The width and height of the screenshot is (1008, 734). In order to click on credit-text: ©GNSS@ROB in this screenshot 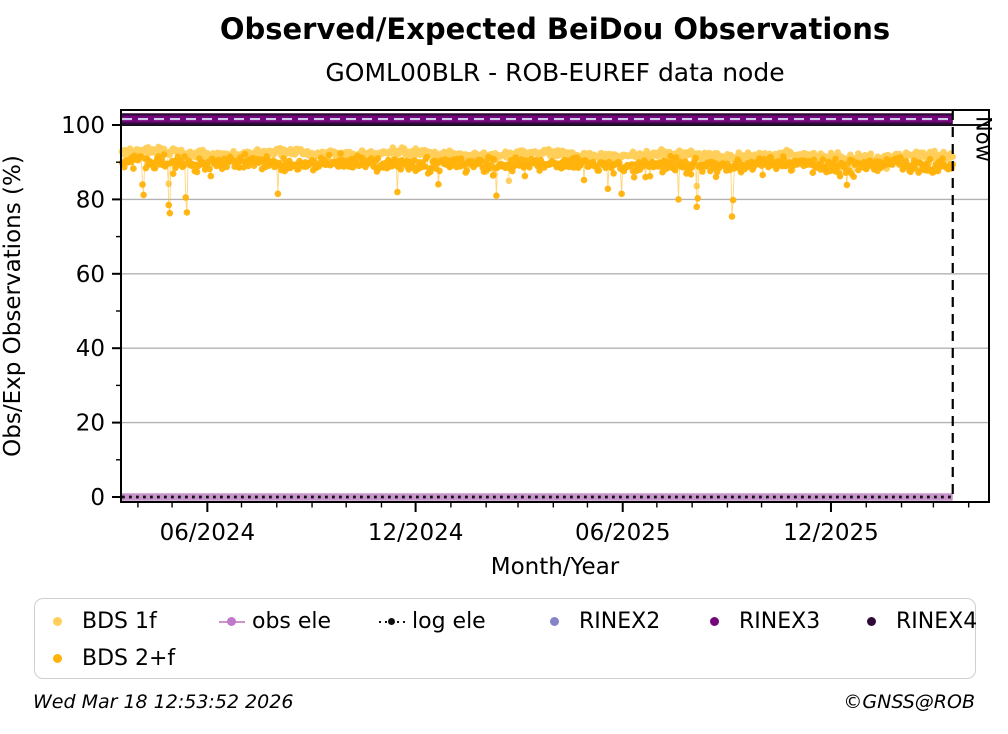, I will do `click(909, 702)`.